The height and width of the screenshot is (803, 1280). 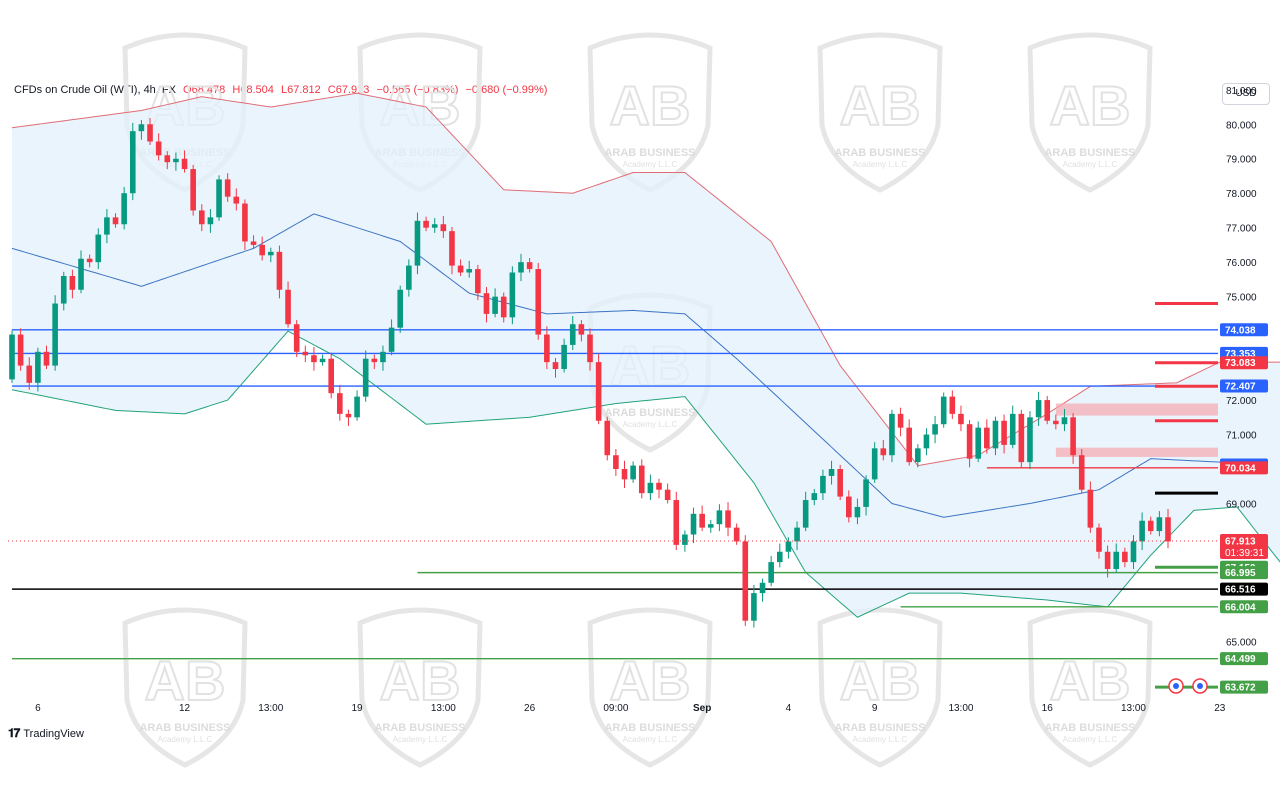 I want to click on x-tick-label: 6, so click(x=38, y=708).